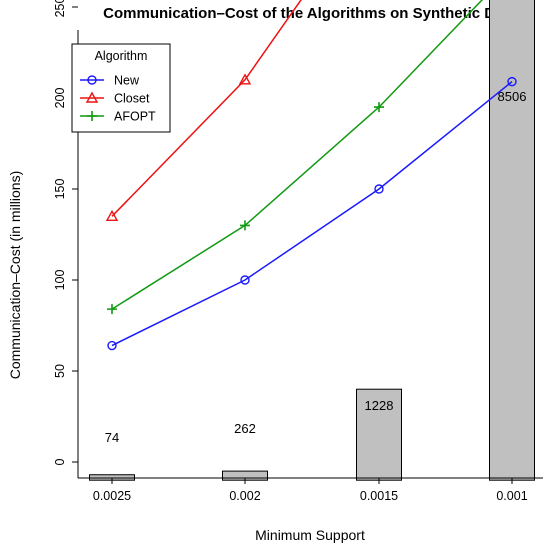 The height and width of the screenshot is (550, 543). Describe the element at coordinates (132, 99) in the screenshot. I see `legend-label-closet: Closet` at that location.